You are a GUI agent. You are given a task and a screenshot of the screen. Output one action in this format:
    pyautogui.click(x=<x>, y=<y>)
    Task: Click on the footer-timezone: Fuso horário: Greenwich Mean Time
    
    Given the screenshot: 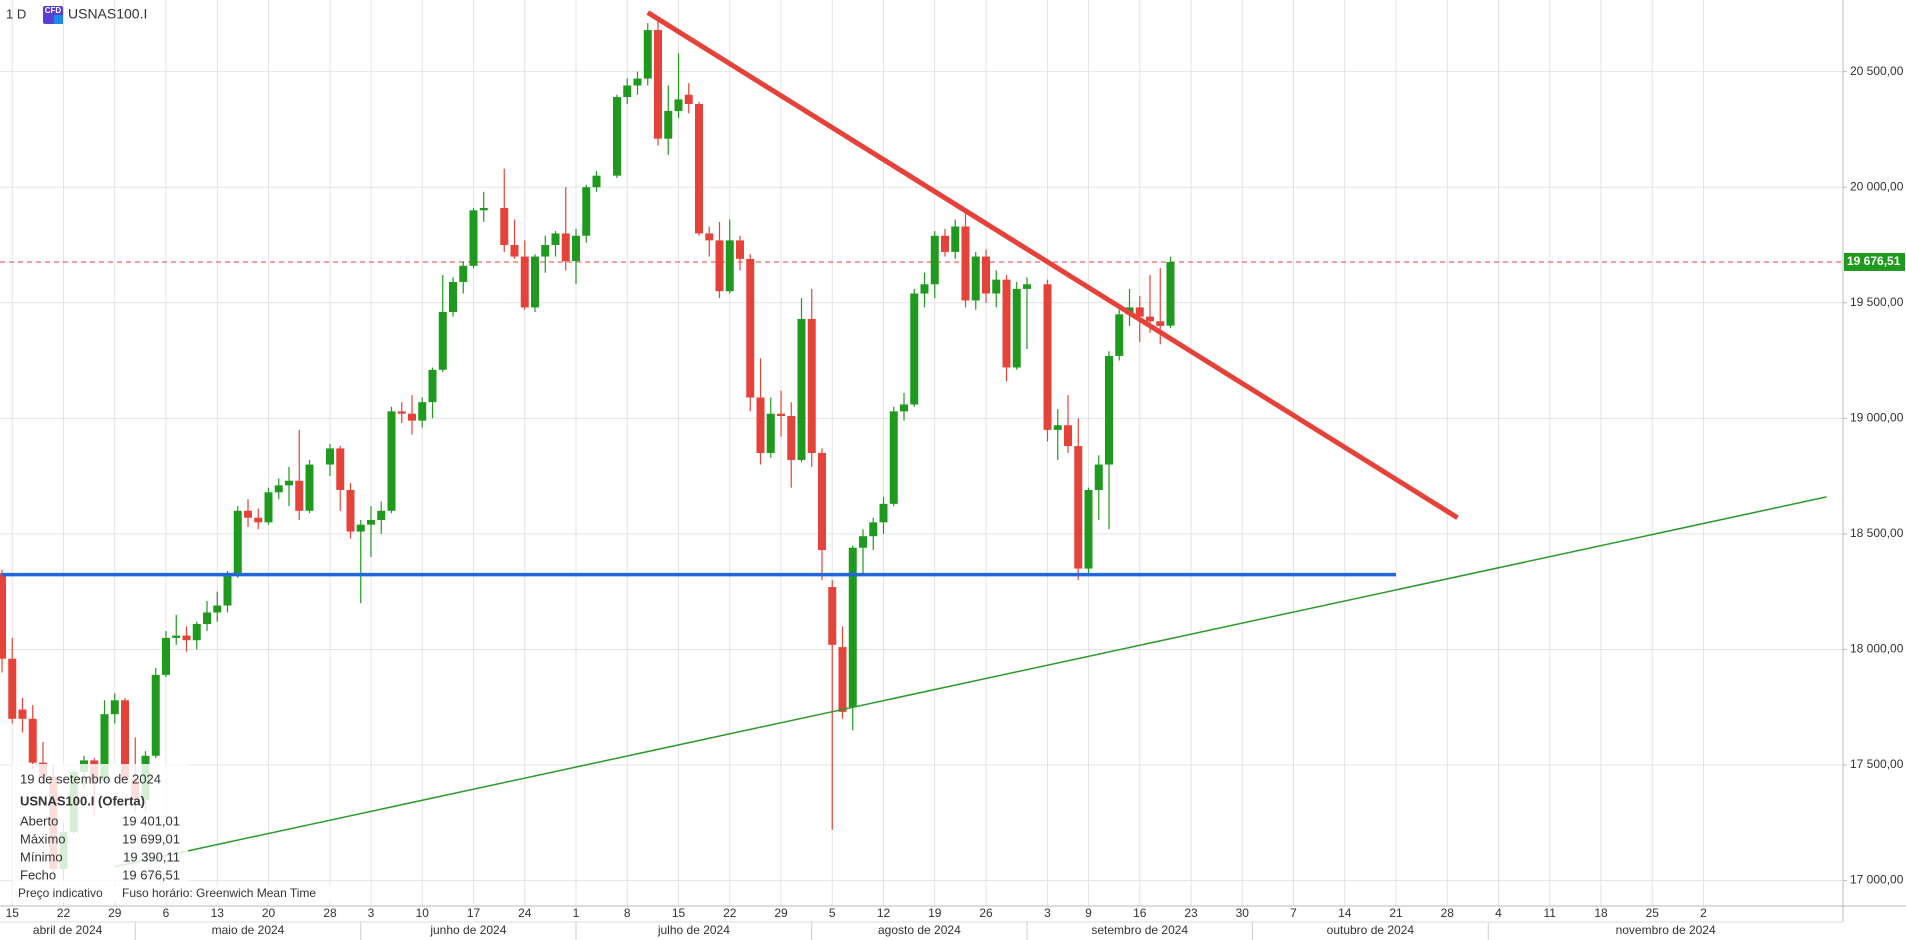 What is the action you would take?
    pyautogui.click(x=219, y=893)
    